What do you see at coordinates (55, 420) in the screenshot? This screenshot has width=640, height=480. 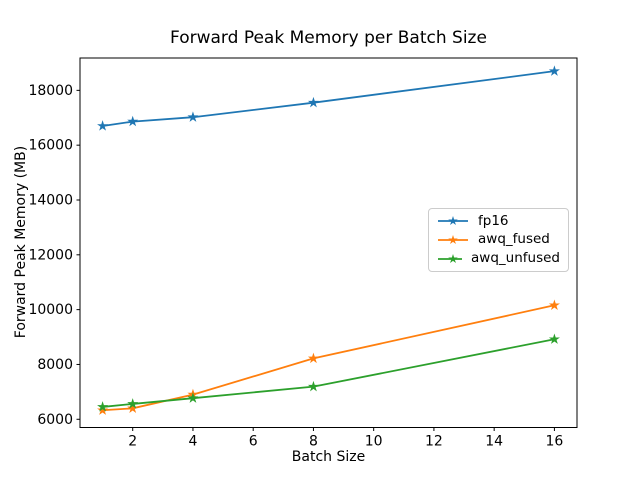 I see `y-tick-label: 6000` at bounding box center [55, 420].